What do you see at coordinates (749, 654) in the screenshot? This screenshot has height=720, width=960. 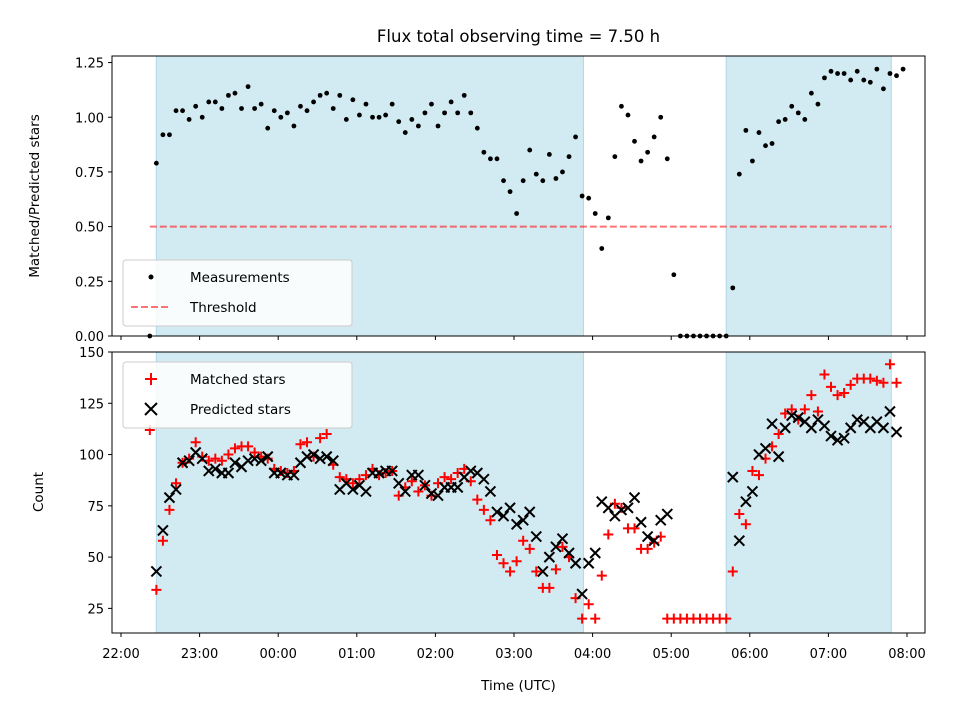 I see `x-tick-label: 06:00` at bounding box center [749, 654].